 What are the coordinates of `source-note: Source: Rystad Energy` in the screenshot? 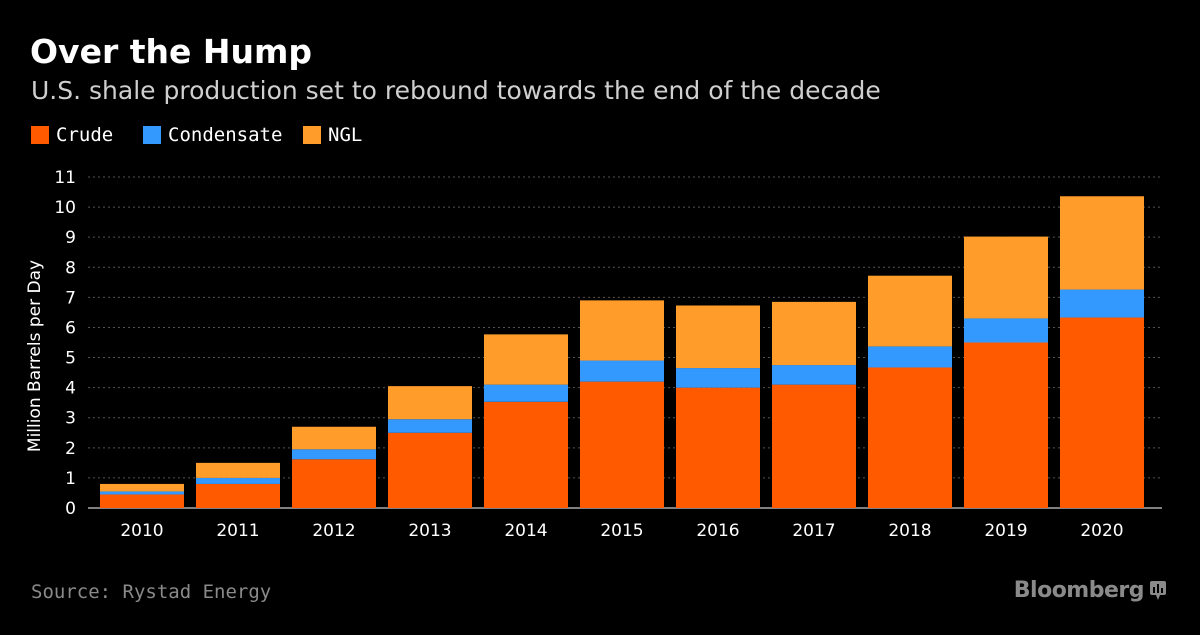 It's located at (151, 592).